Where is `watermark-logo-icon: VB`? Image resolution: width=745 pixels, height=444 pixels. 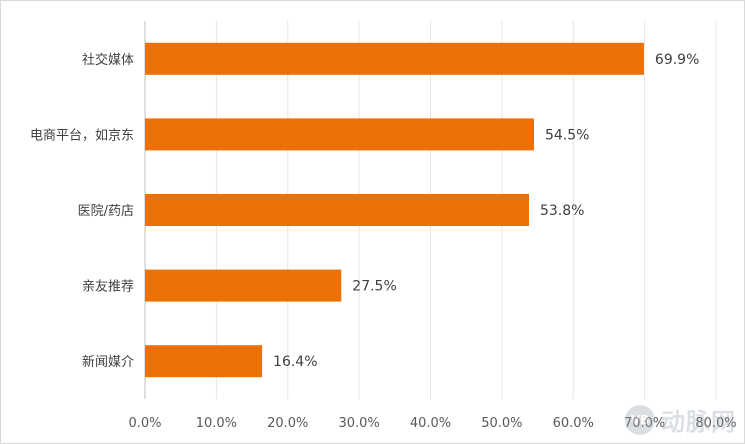 watermark-logo-icon: VB is located at coordinates (640, 419).